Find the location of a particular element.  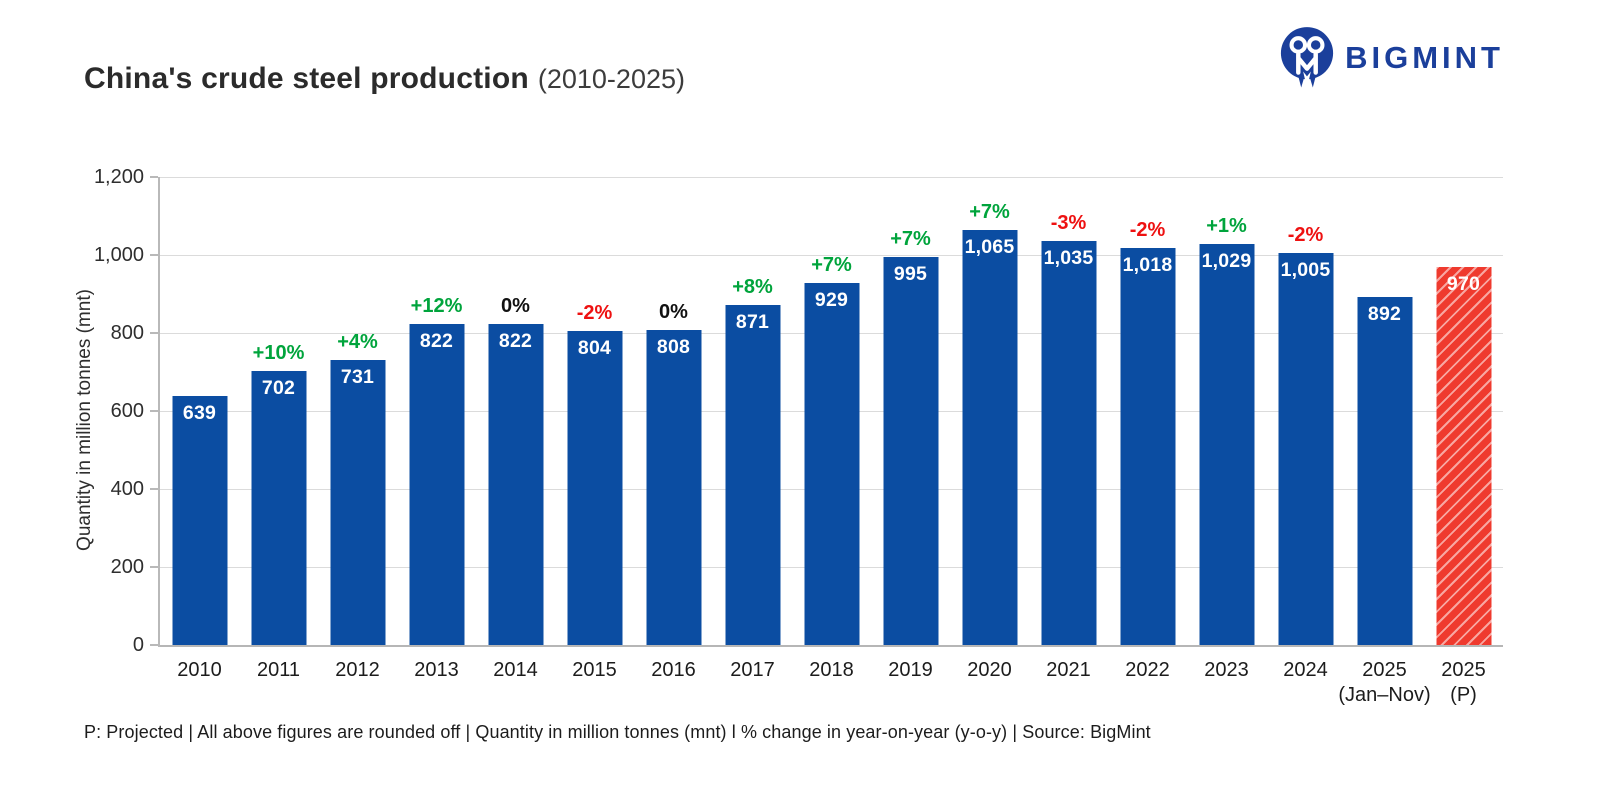

yoy-change-label: -3% is located at coordinates (1068, 223).